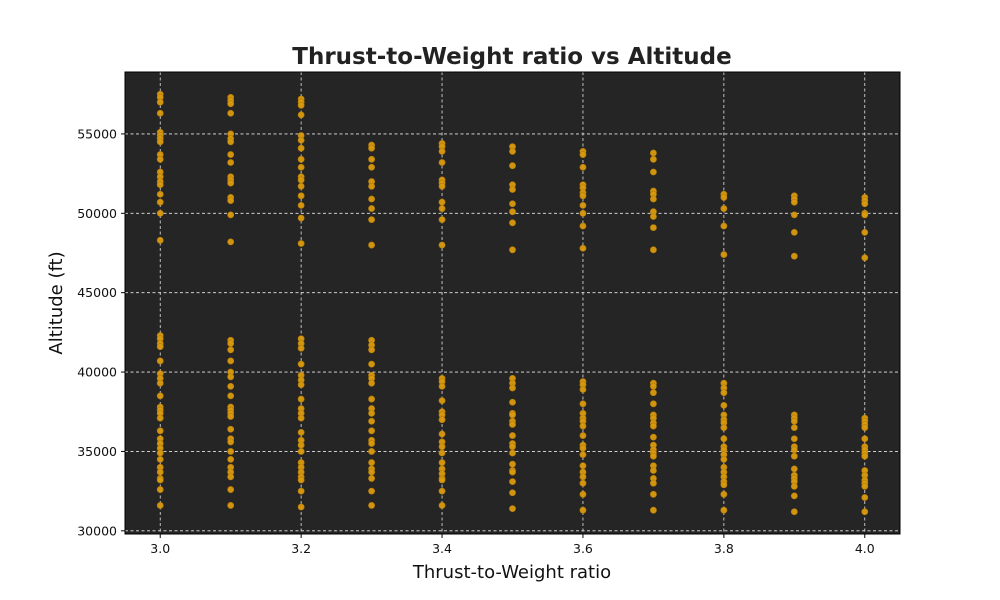 This screenshot has width=1000, height=600. I want to click on x-tick-label: 3.4, so click(442, 548).